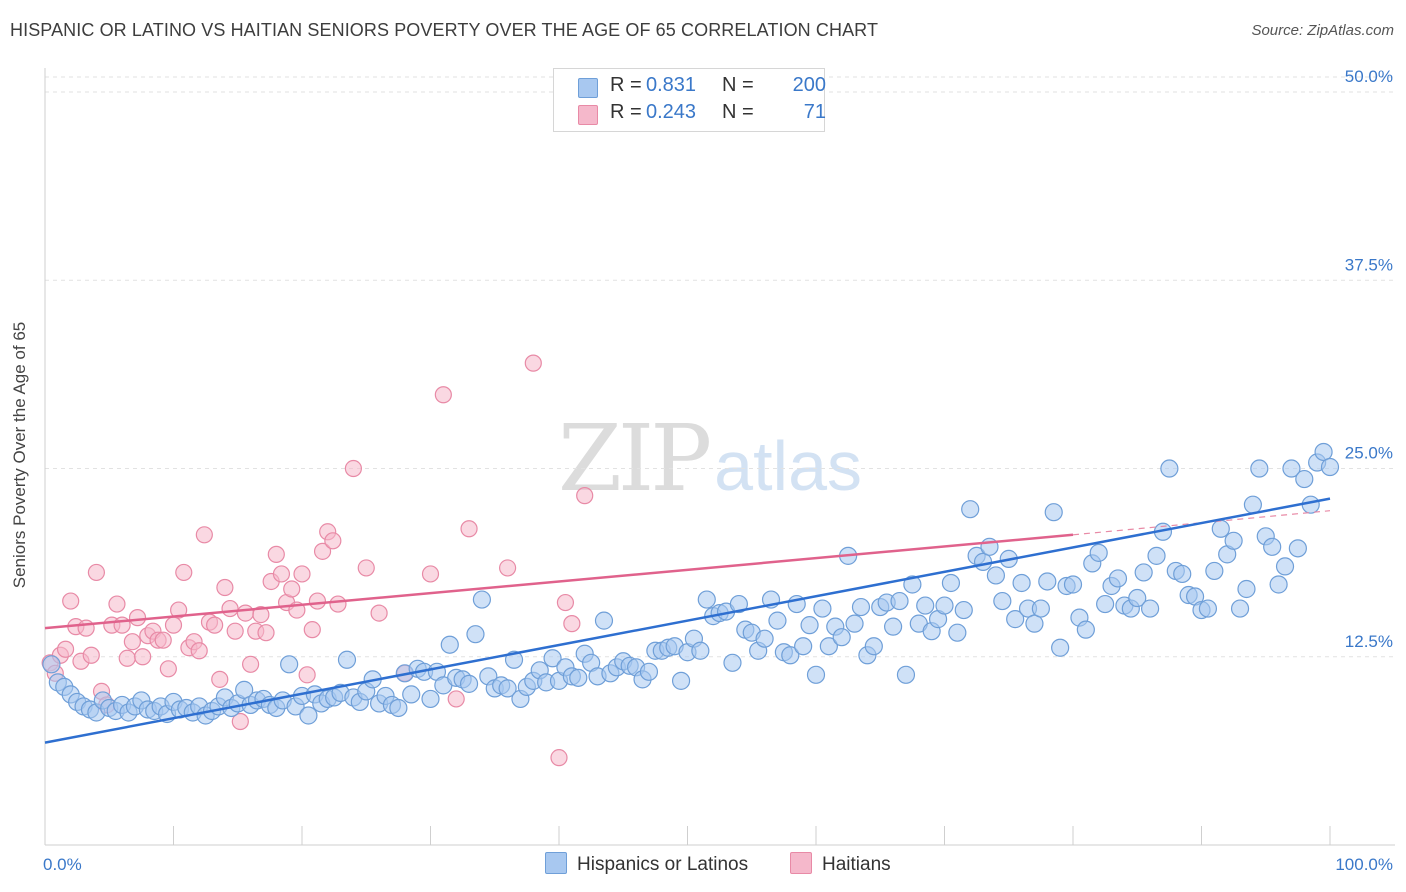 The image size is (1406, 892). What do you see at coordinates (556, 863) in the screenshot?
I see `legend-swatch-blue` at bounding box center [556, 863].